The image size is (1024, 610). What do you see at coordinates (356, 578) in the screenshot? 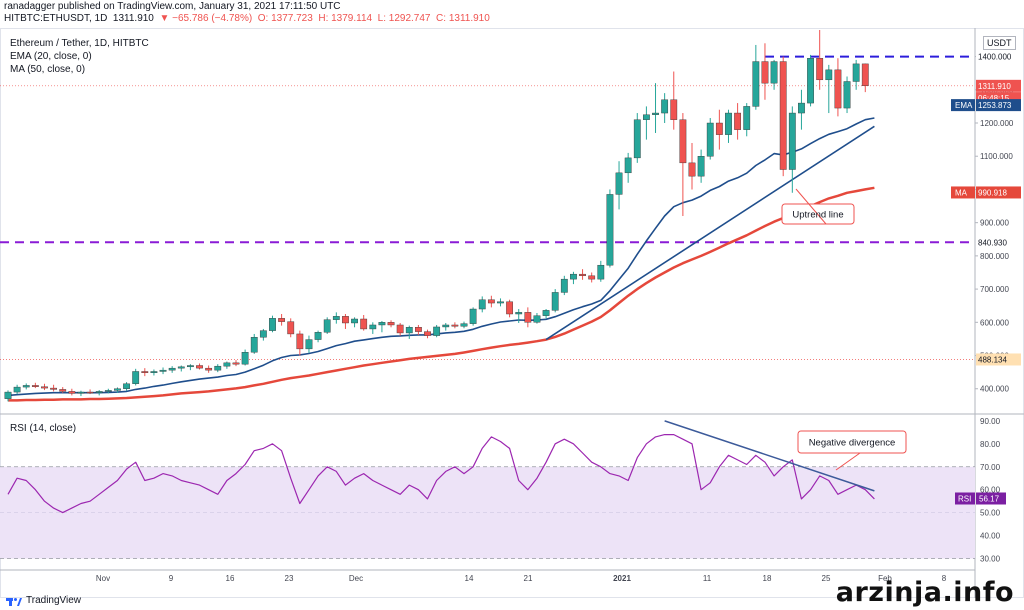
I see `time-tick-label: Dec` at bounding box center [356, 578].